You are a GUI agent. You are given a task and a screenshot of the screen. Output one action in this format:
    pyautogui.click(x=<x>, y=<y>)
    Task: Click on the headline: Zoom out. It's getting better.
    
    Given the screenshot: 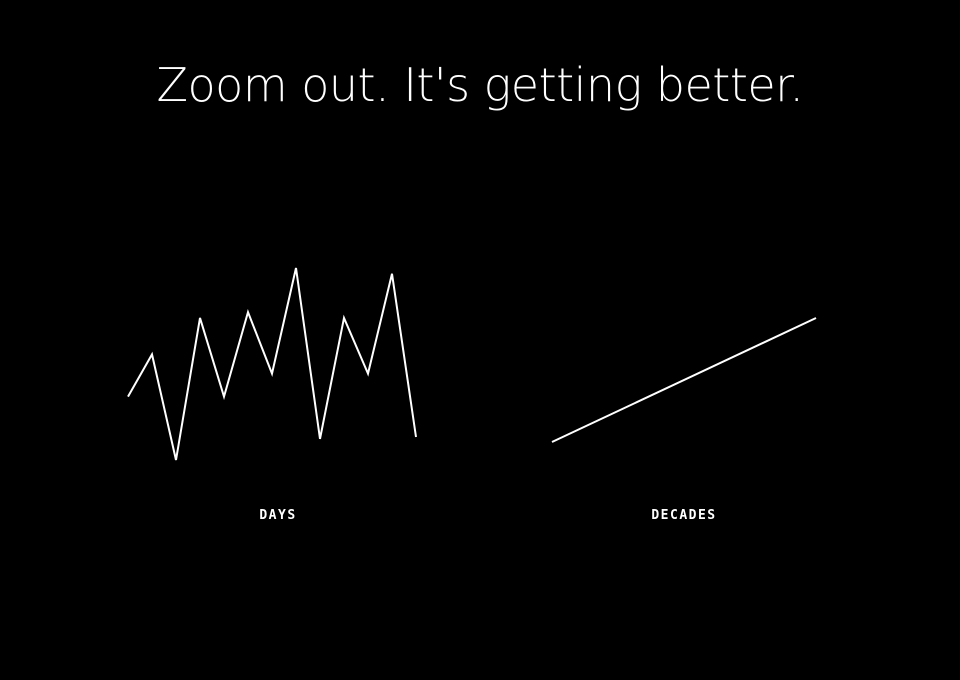 What is the action you would take?
    pyautogui.click(x=480, y=85)
    